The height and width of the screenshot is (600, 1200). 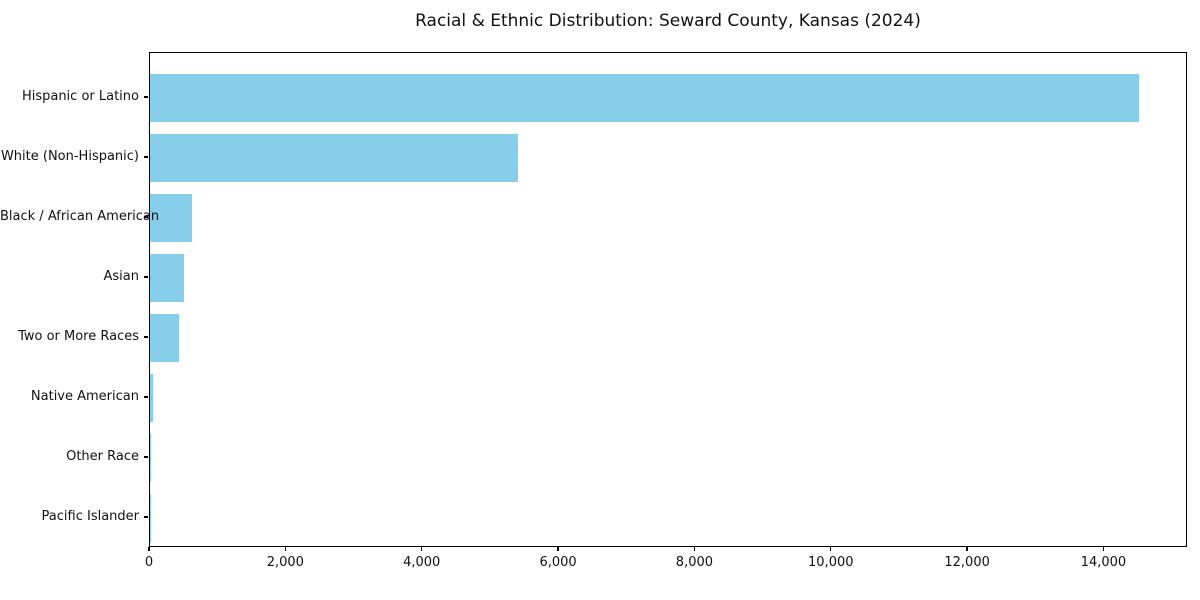 What do you see at coordinates (121, 276) in the screenshot?
I see `y-tick-label: Asian` at bounding box center [121, 276].